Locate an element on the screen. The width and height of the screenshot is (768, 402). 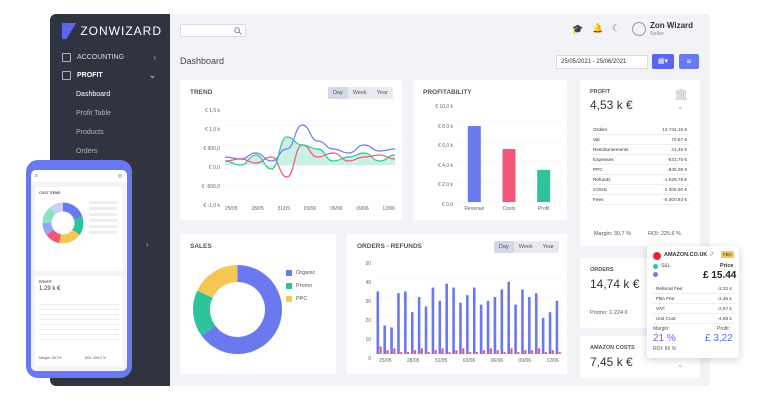
logo-icon is located at coordinates (69, 31).